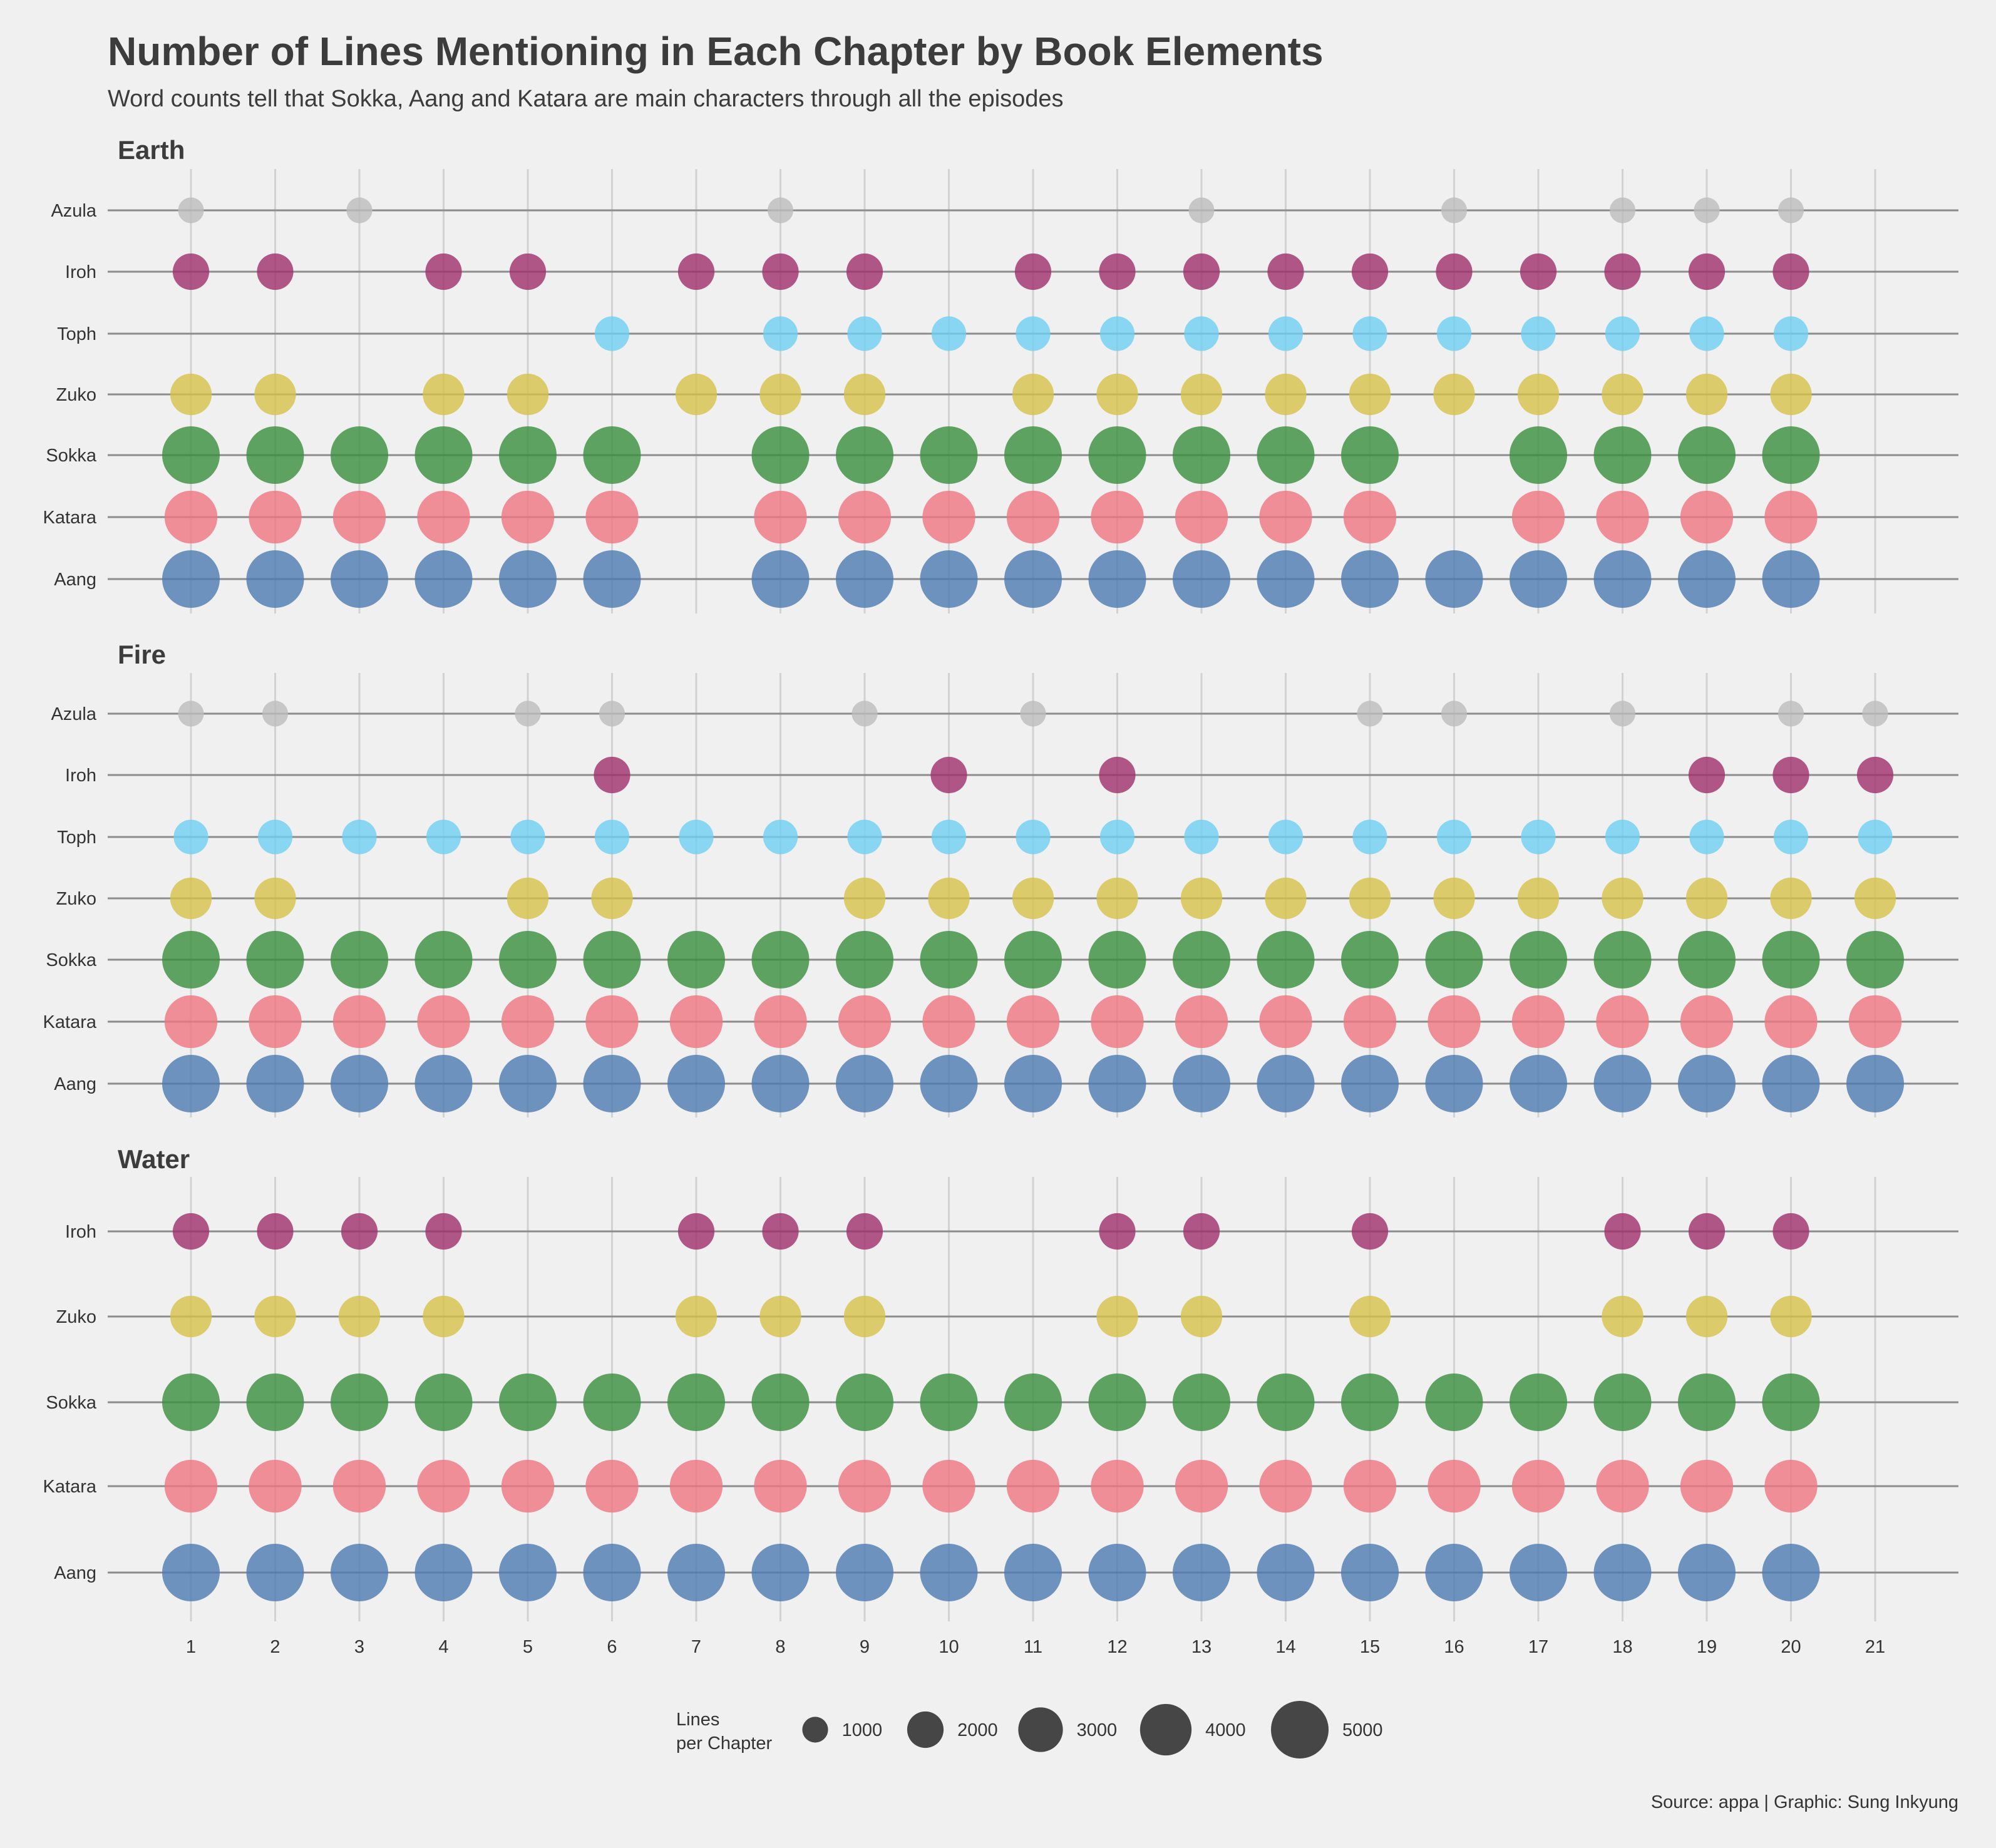 This screenshot has width=1996, height=1848. Describe the element at coordinates (142, 654) in the screenshot. I see `facet-title: Fire` at that location.